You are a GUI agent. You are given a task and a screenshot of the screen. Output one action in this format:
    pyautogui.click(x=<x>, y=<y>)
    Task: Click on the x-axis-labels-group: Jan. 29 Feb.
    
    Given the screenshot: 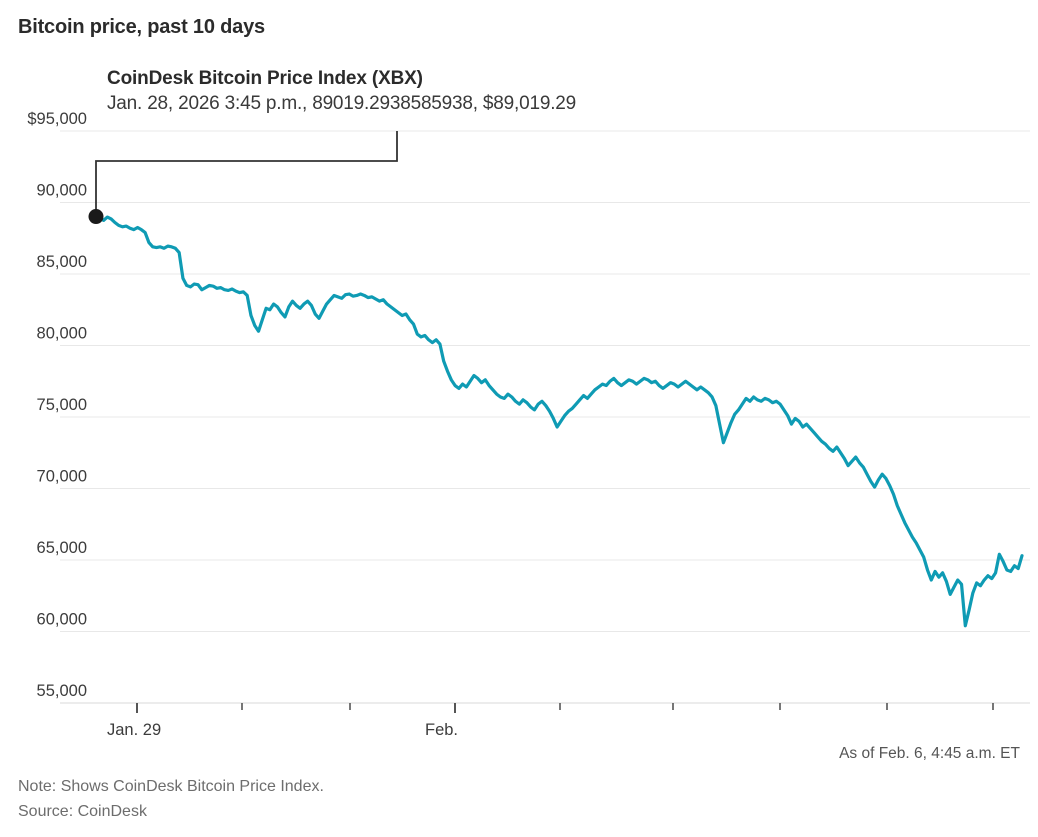 What is the action you would take?
    pyautogui.click(x=282, y=730)
    